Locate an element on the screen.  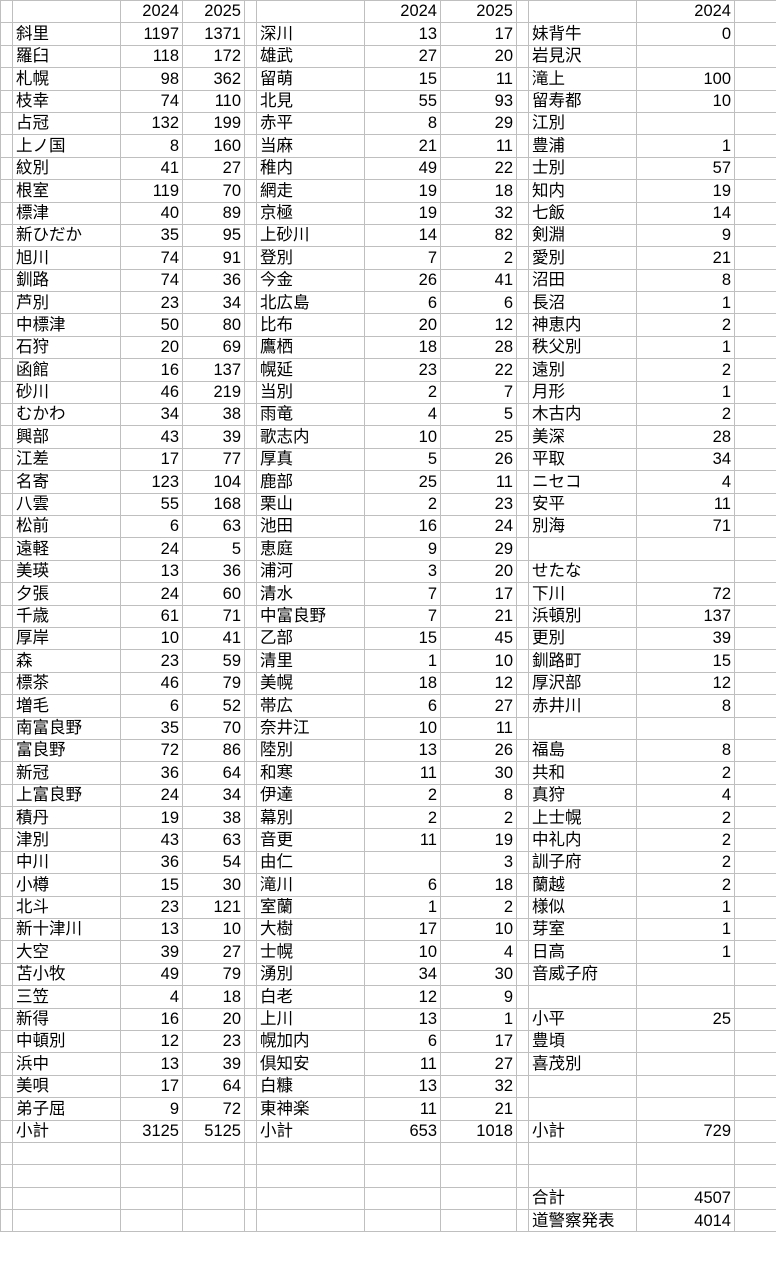
block1-name-cell: 積丹 is located at coordinates (66, 818).